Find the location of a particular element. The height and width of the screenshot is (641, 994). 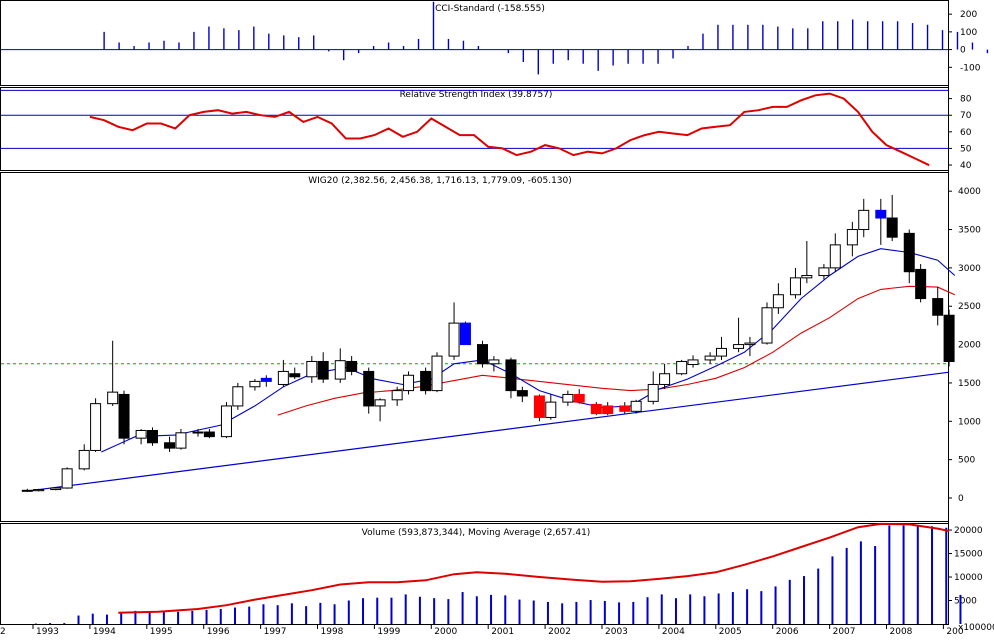

x-axis-year-label: 2006 is located at coordinates (787, 632).